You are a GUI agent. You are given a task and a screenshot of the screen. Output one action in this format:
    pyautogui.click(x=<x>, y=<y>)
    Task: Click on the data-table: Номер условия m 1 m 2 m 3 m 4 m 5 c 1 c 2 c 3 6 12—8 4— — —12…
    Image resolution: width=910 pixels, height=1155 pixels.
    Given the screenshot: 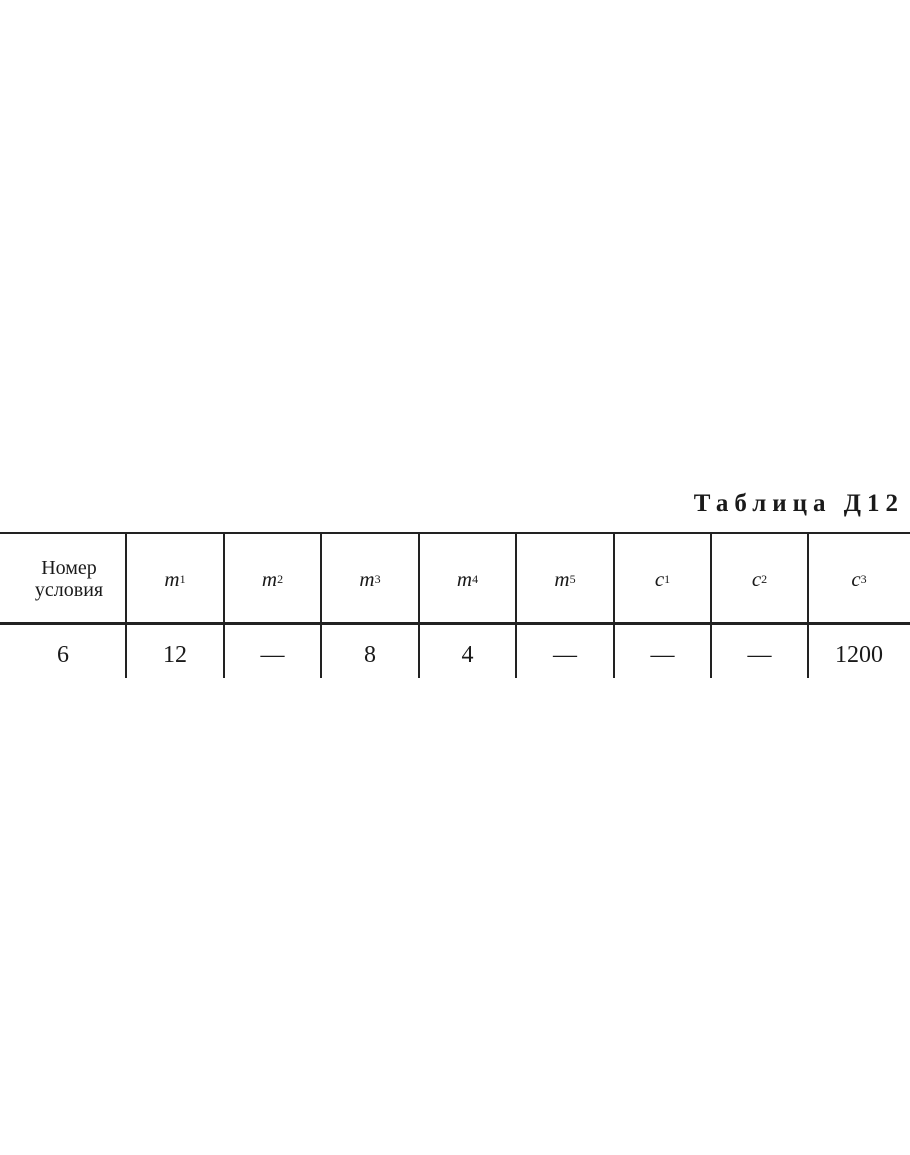 What is the action you would take?
    pyautogui.click(x=455, y=605)
    